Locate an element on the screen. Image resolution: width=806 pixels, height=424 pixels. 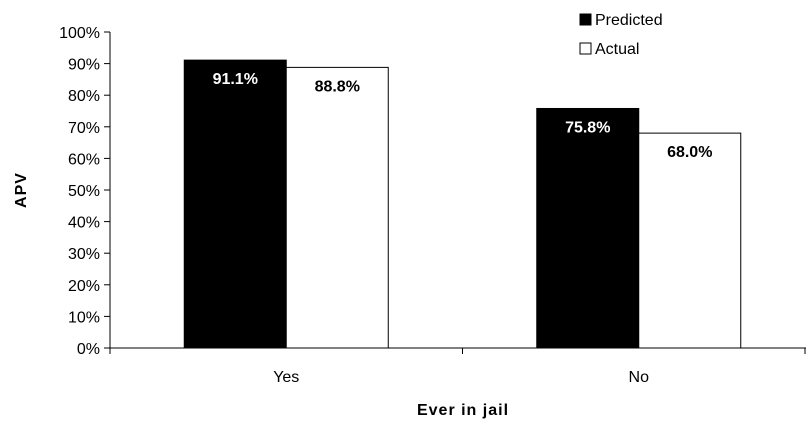
data-label: 68.0% is located at coordinates (689, 152).